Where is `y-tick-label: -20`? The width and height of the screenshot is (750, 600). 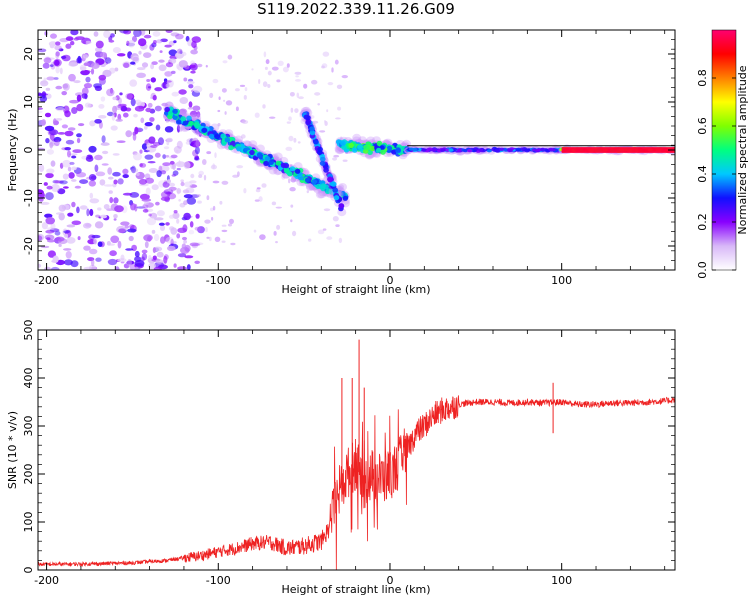
y-tick-label: -20 is located at coordinates (28, 246).